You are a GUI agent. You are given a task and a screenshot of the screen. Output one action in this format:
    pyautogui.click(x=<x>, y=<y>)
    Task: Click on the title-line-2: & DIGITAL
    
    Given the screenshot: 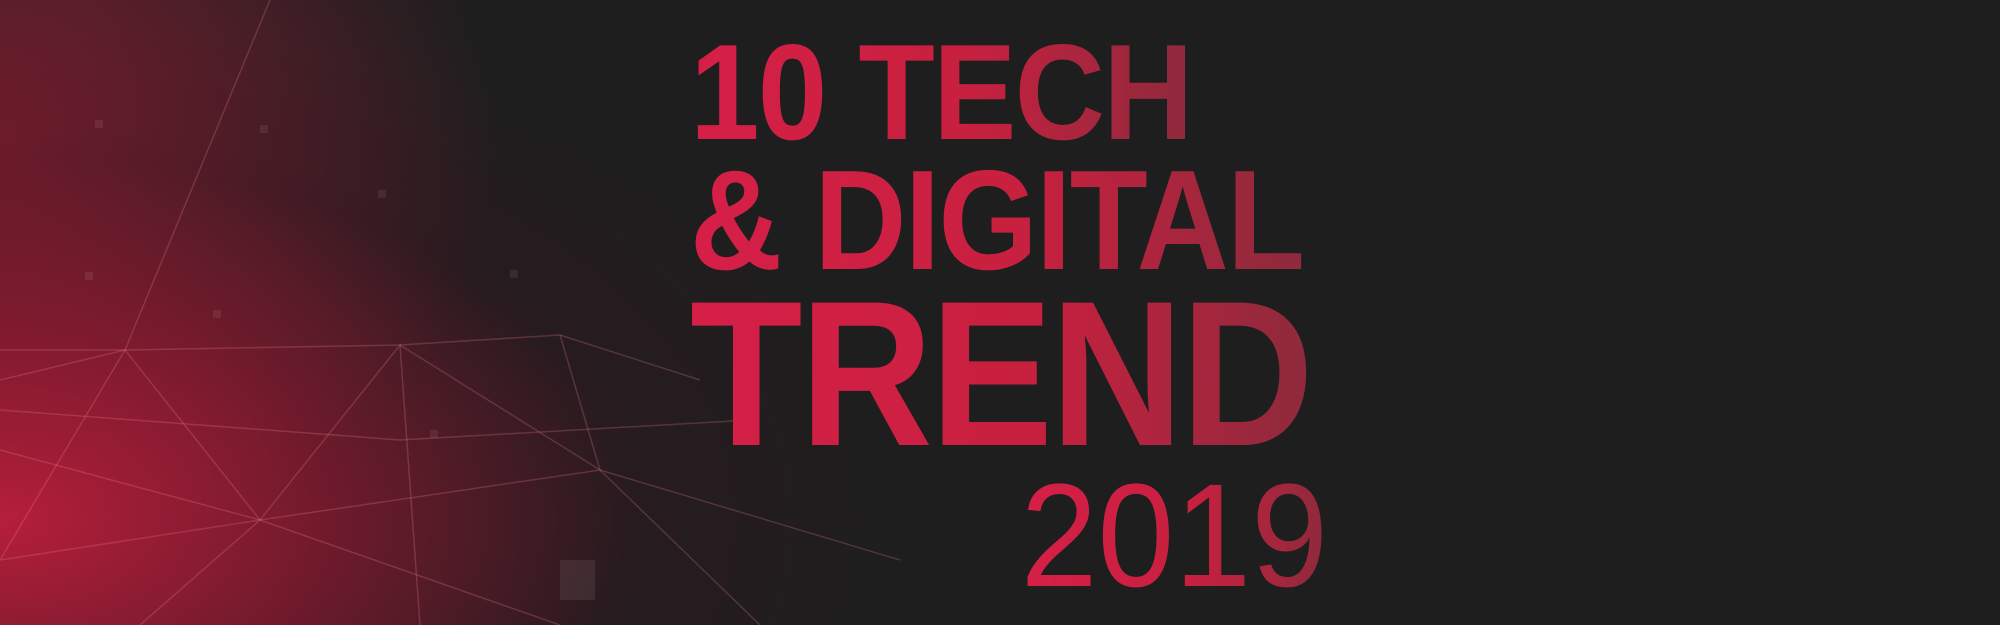 What is the action you would take?
    pyautogui.click(x=997, y=220)
    